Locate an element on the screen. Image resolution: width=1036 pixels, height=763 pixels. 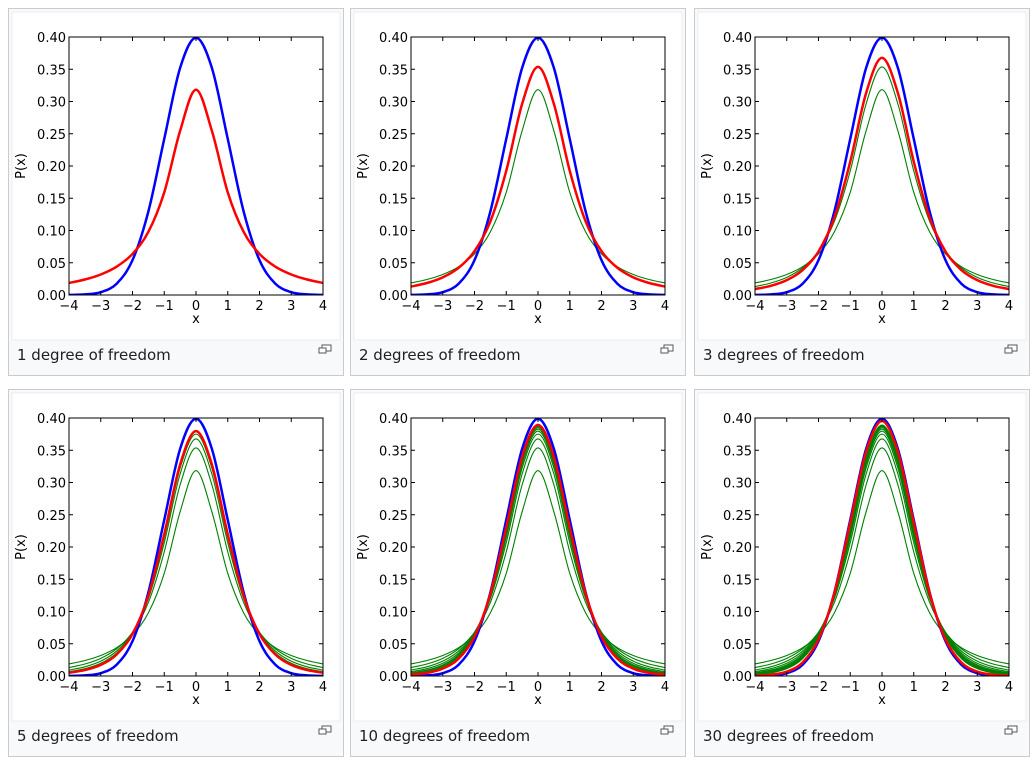
caption: 1 degree of freedom is located at coordinates (94, 355).